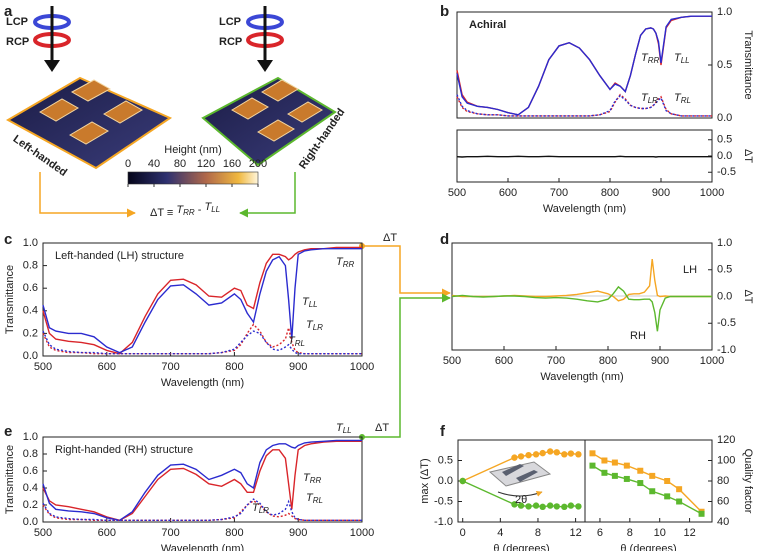 The image size is (763, 551). What do you see at coordinates (234, 367) in the screenshot?
I see `x-tick-label: 800` at bounding box center [234, 367].